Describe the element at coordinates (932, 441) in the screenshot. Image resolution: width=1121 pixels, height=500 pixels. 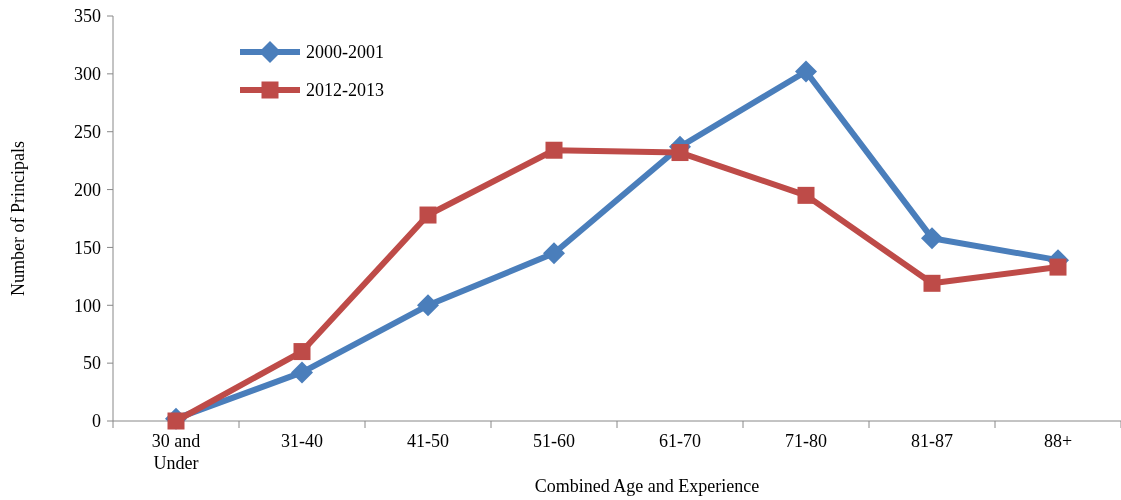
I see `x-tick-label: 81-87` at that location.